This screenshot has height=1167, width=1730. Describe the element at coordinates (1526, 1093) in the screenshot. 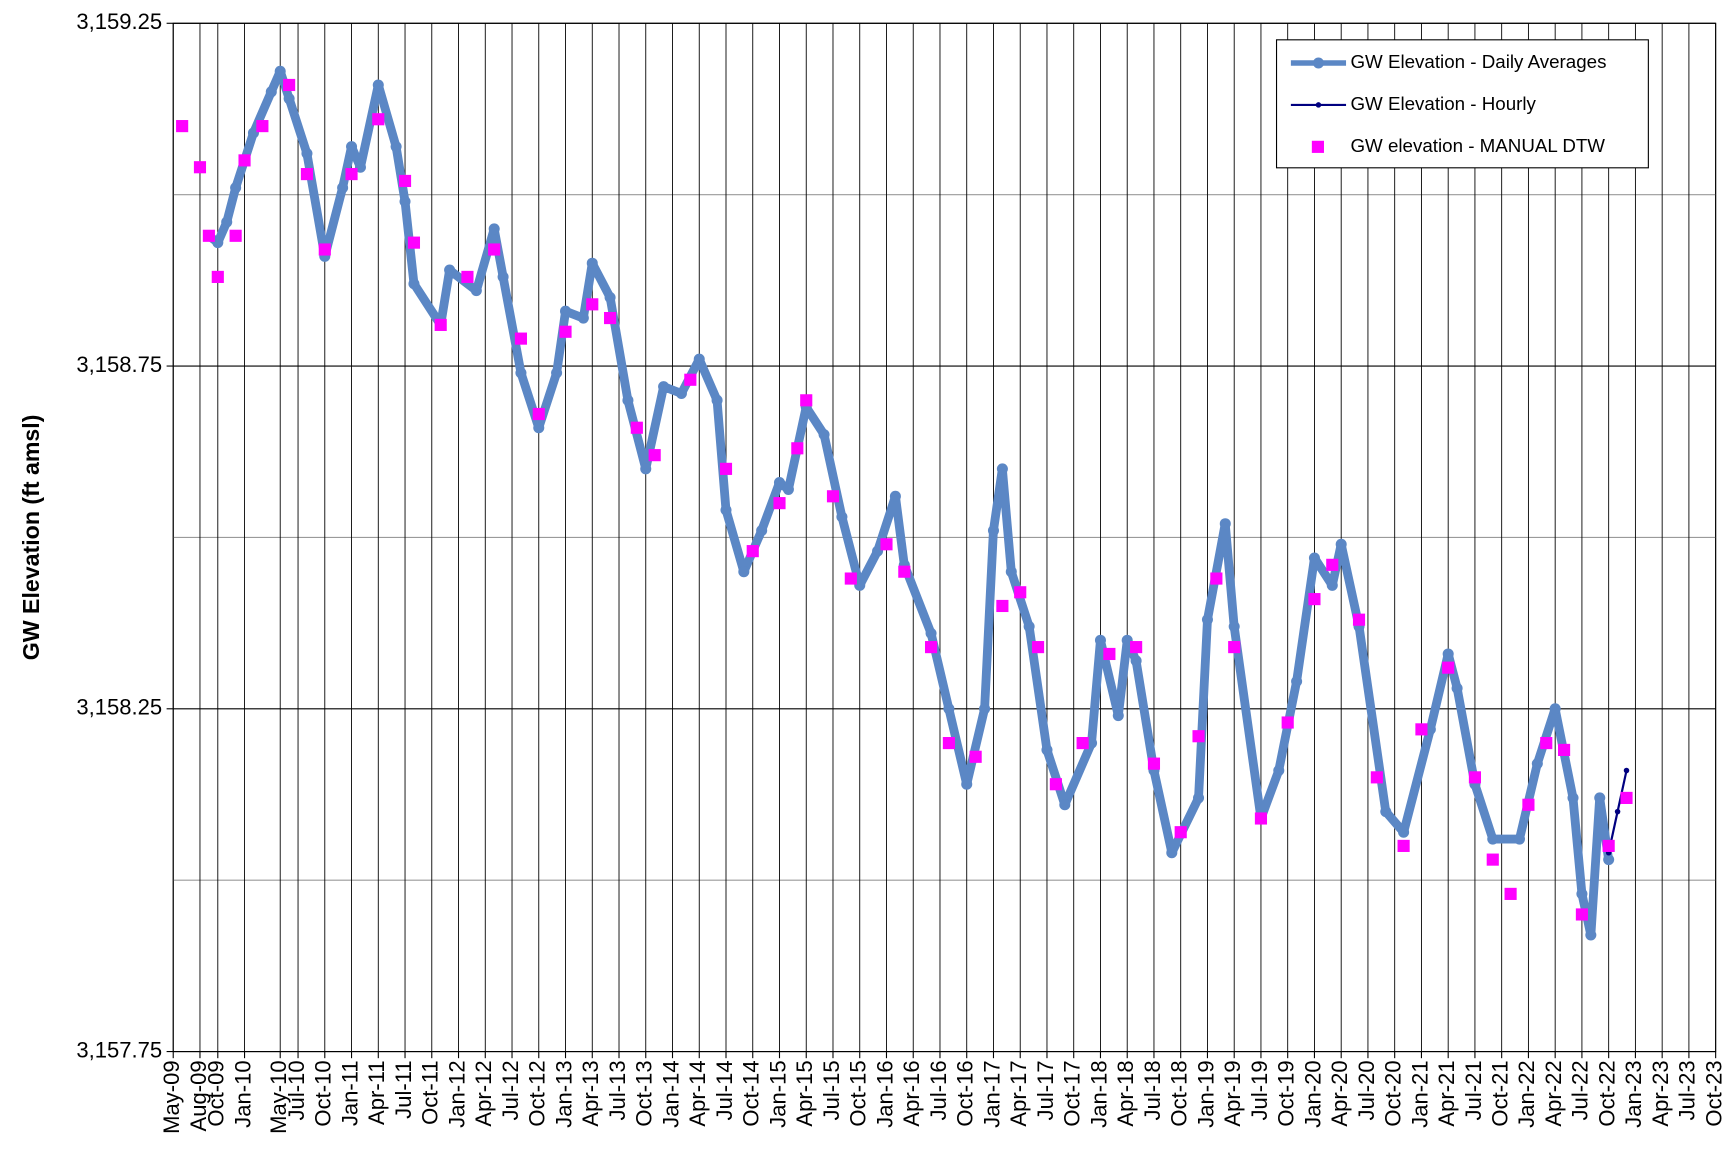

I see `x-tick-label: Jan-22` at that location.